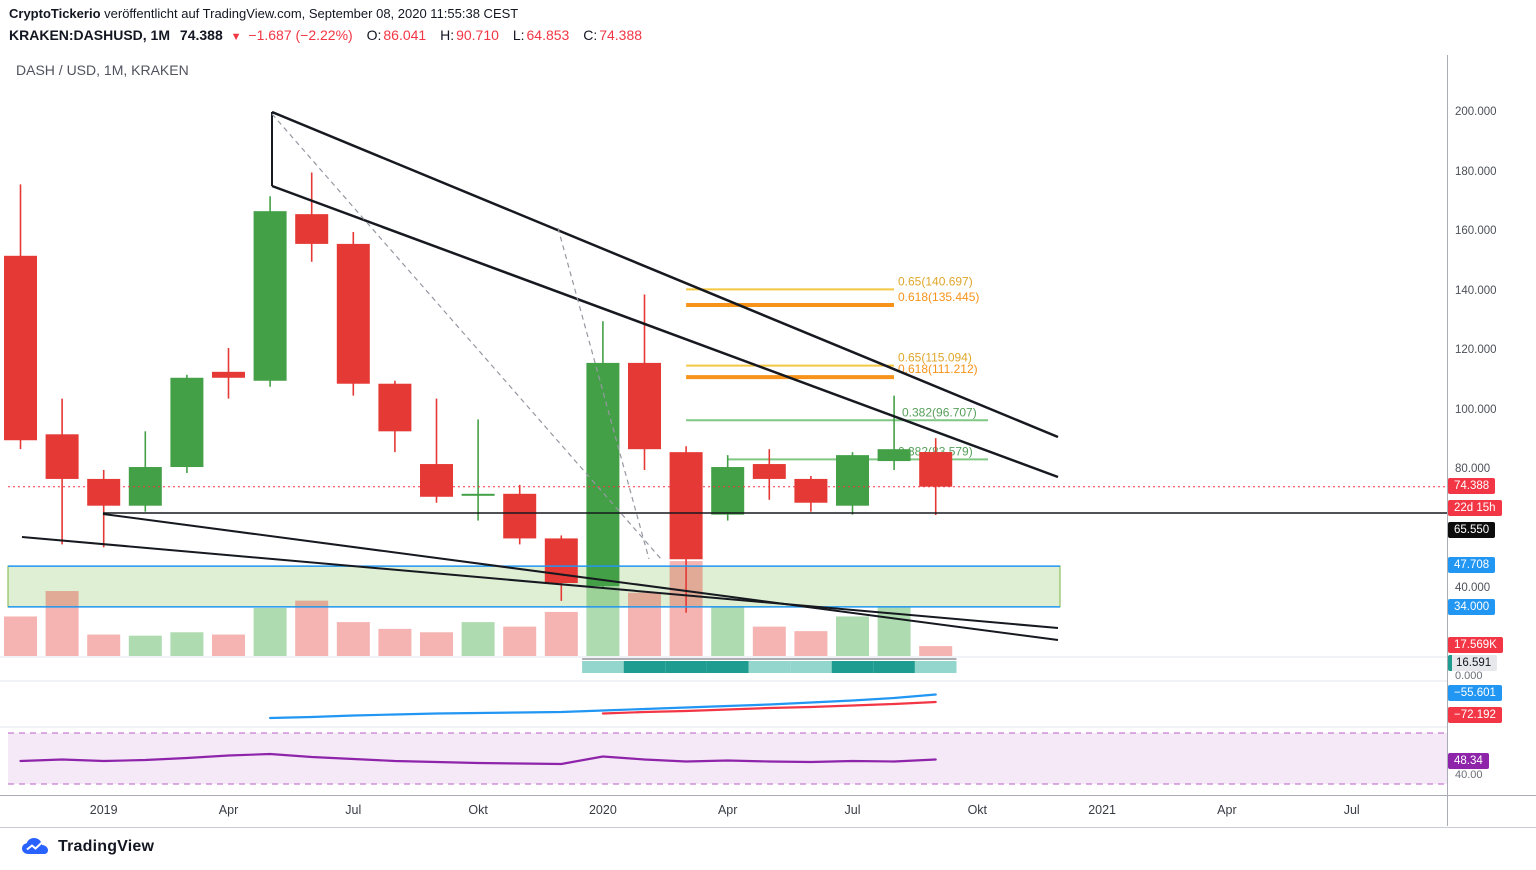  Describe the element at coordinates (939, 412) in the screenshot. I see `fib-level-label: 0.382(96.707)` at that location.